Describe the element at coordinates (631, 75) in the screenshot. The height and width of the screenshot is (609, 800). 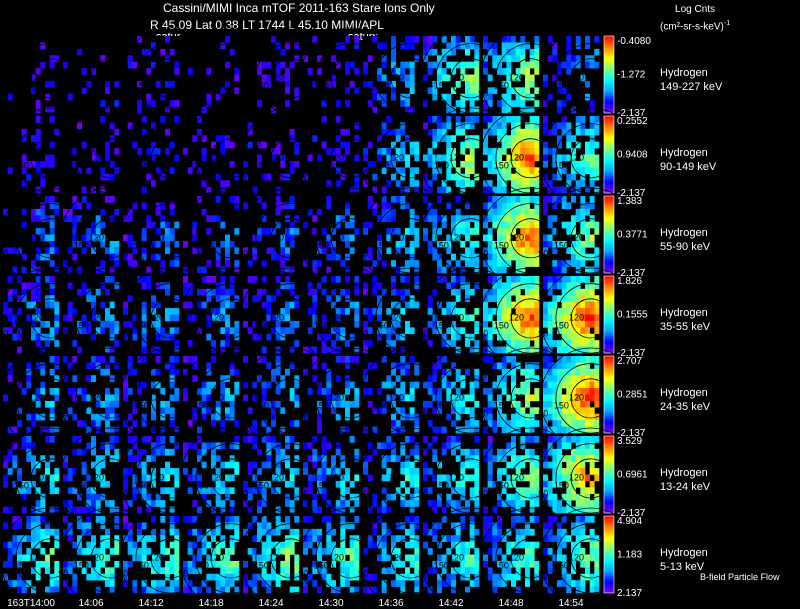
I see `colorbar-tick: -1.272` at that location.